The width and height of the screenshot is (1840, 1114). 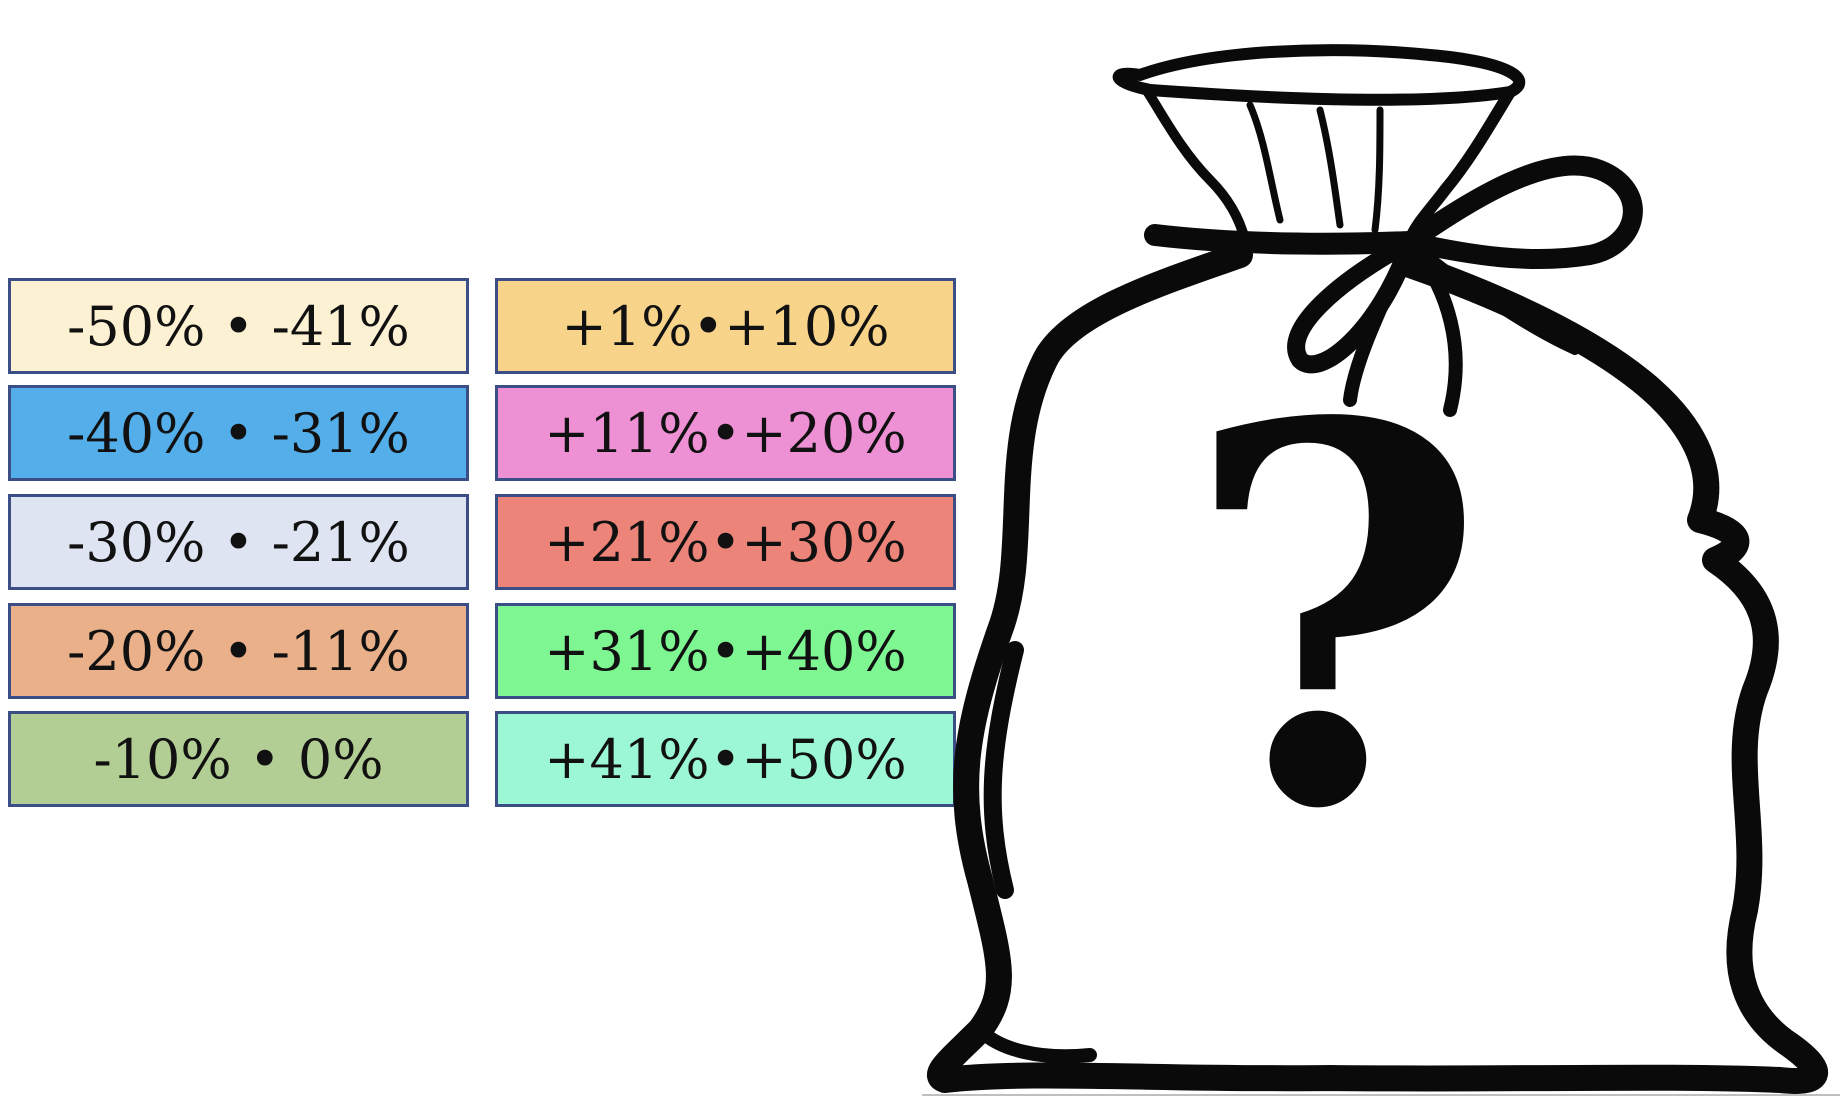 I want to click on range-tile-pos21-pos30: +21%•+30%, so click(x=725, y=542).